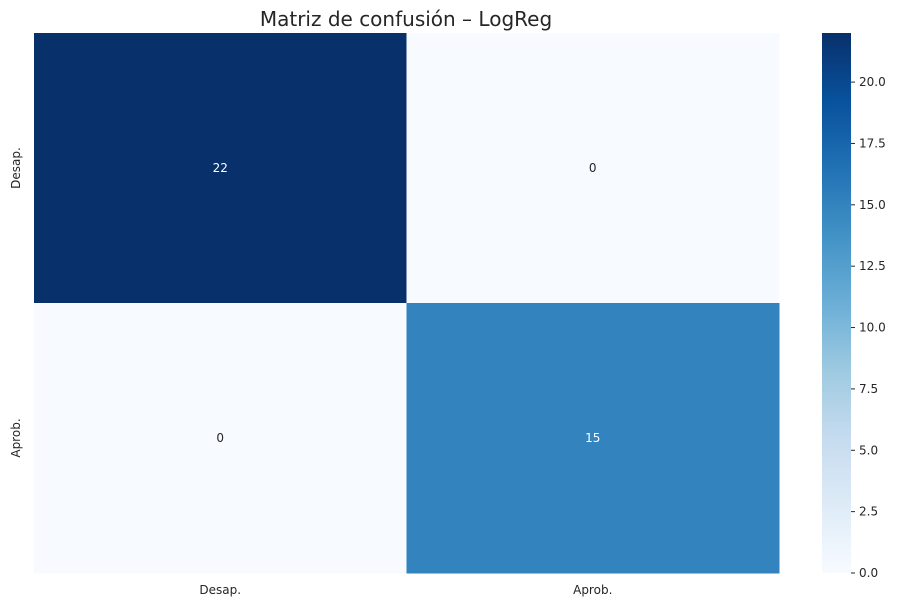 The height and width of the screenshot is (607, 898). Describe the element at coordinates (868, 512) in the screenshot. I see `colorbar-tick-label: 2.5` at that location.